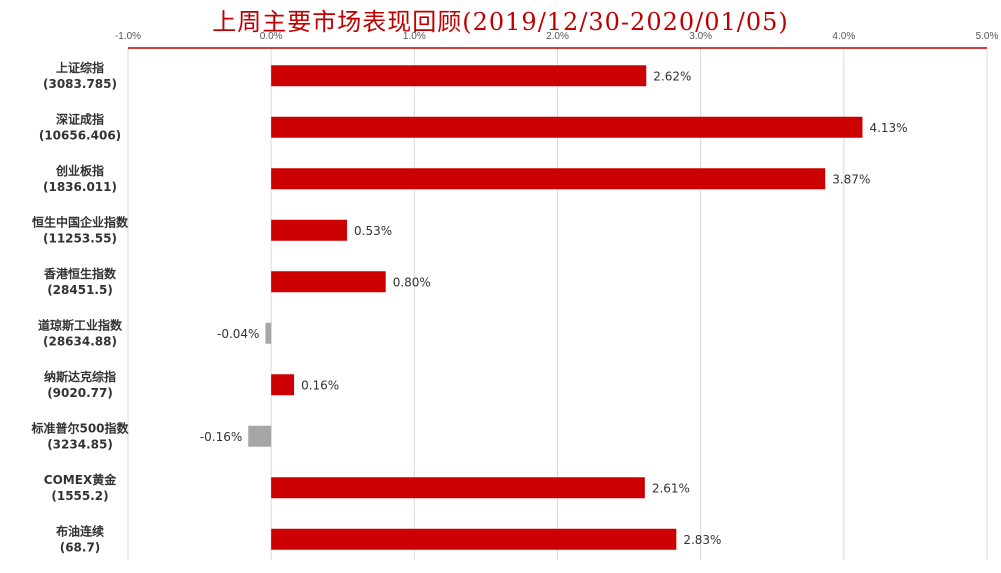 The height and width of the screenshot is (573, 1001). What do you see at coordinates (702, 540) in the screenshot?
I see `data-label: 2.83%` at bounding box center [702, 540].